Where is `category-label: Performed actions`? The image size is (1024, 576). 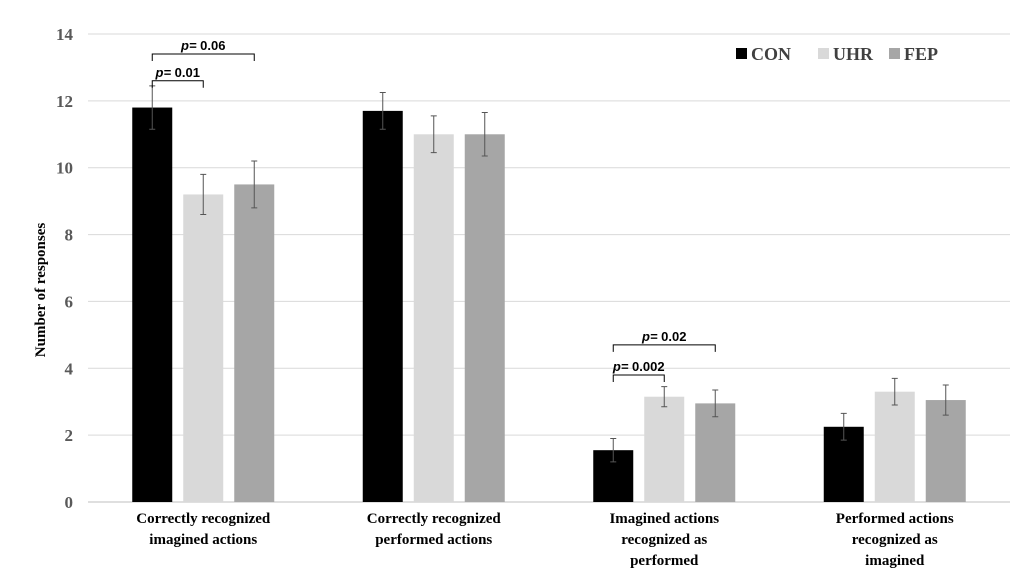
category-label: Performed actions is located at coordinates (895, 519).